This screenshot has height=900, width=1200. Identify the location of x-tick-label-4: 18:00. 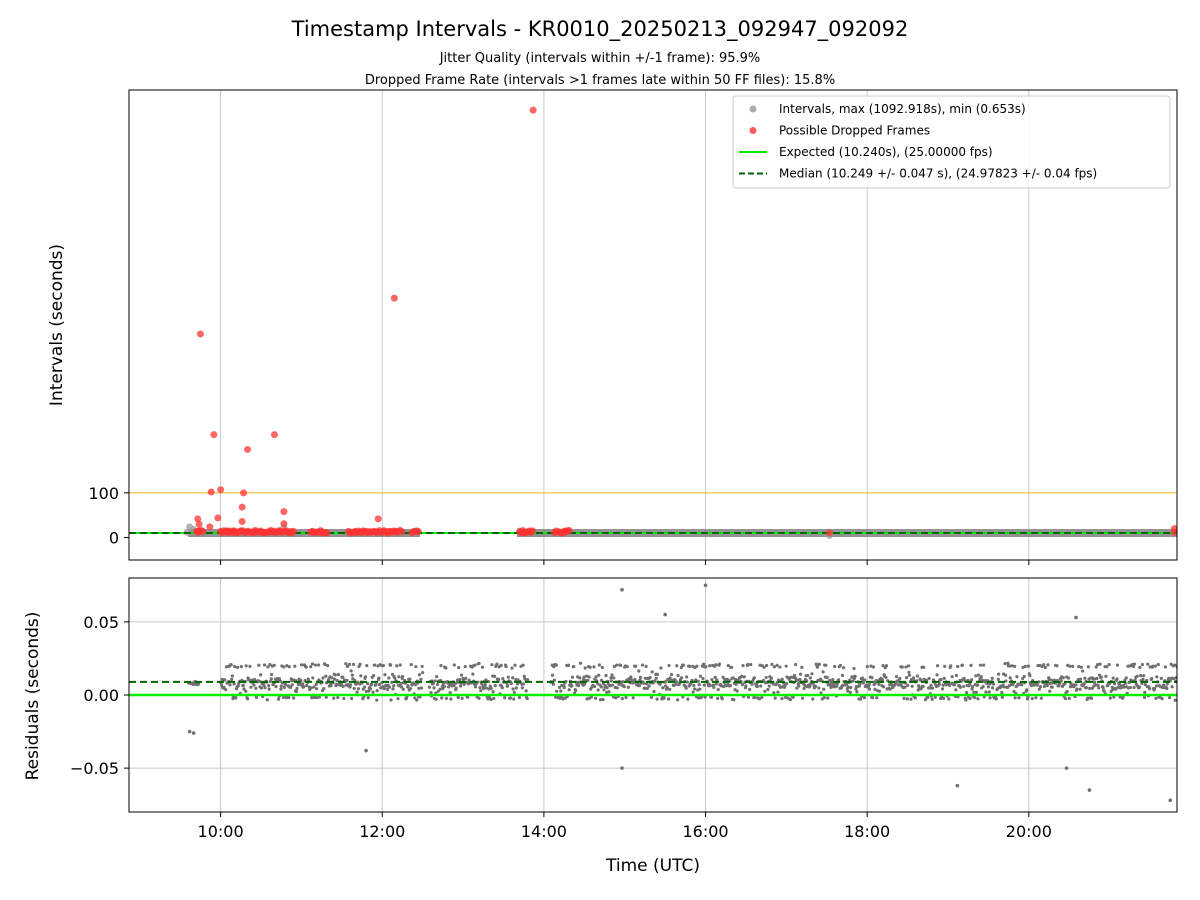
(867, 831).